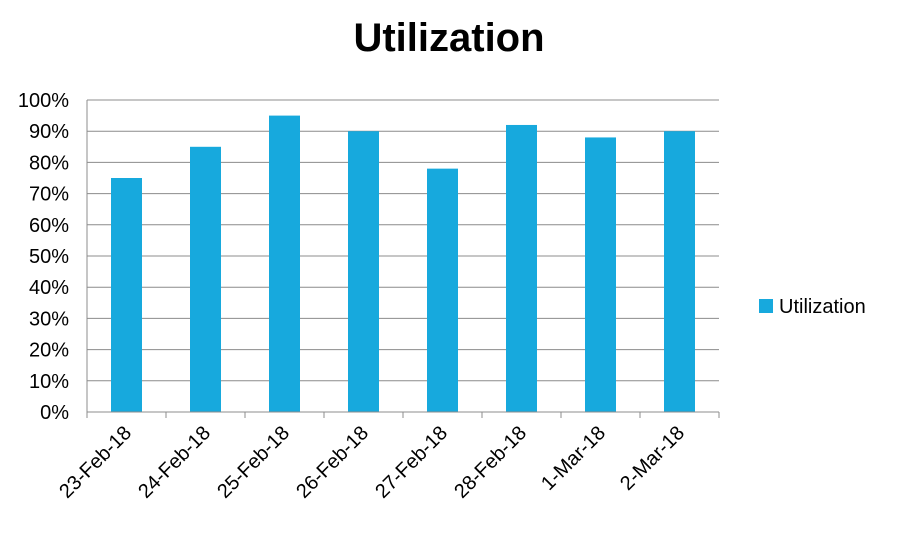 This screenshot has height=533, width=898. Describe the element at coordinates (490, 462) in the screenshot. I see `x-tick-label: 28-Feb-18` at that location.